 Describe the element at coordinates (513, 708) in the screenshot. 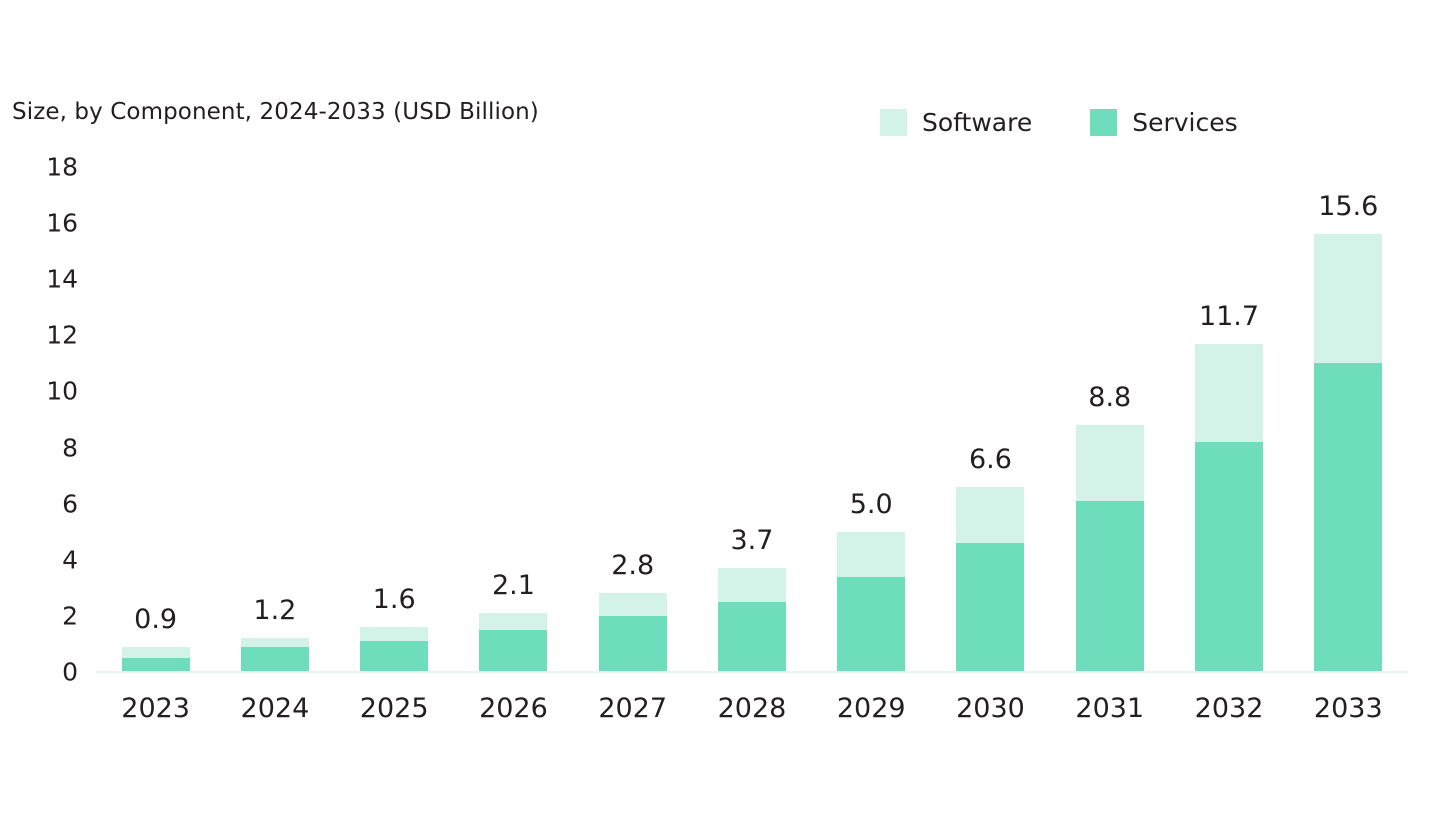

I see `x-axis-tick-2026: 2026` at that location.